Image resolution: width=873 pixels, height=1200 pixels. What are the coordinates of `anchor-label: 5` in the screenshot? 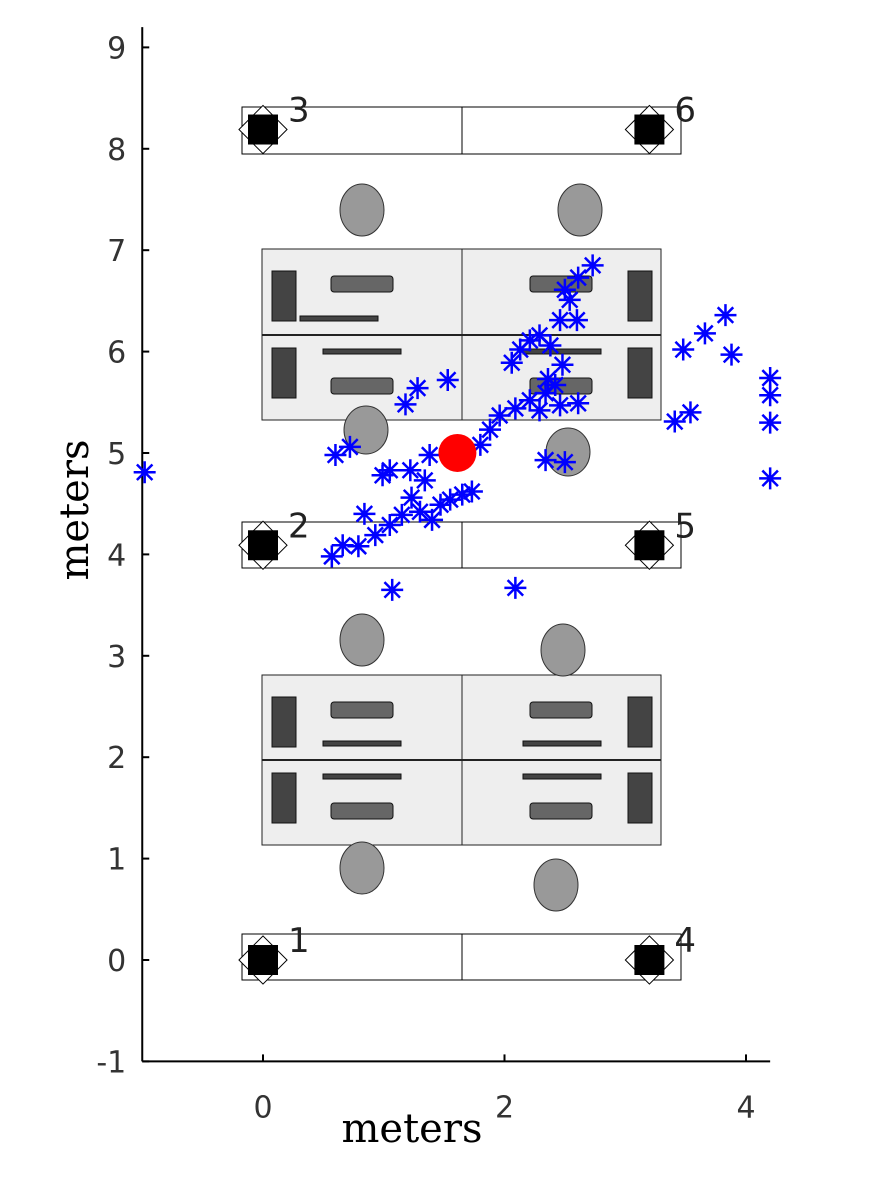 It's located at (685, 526).